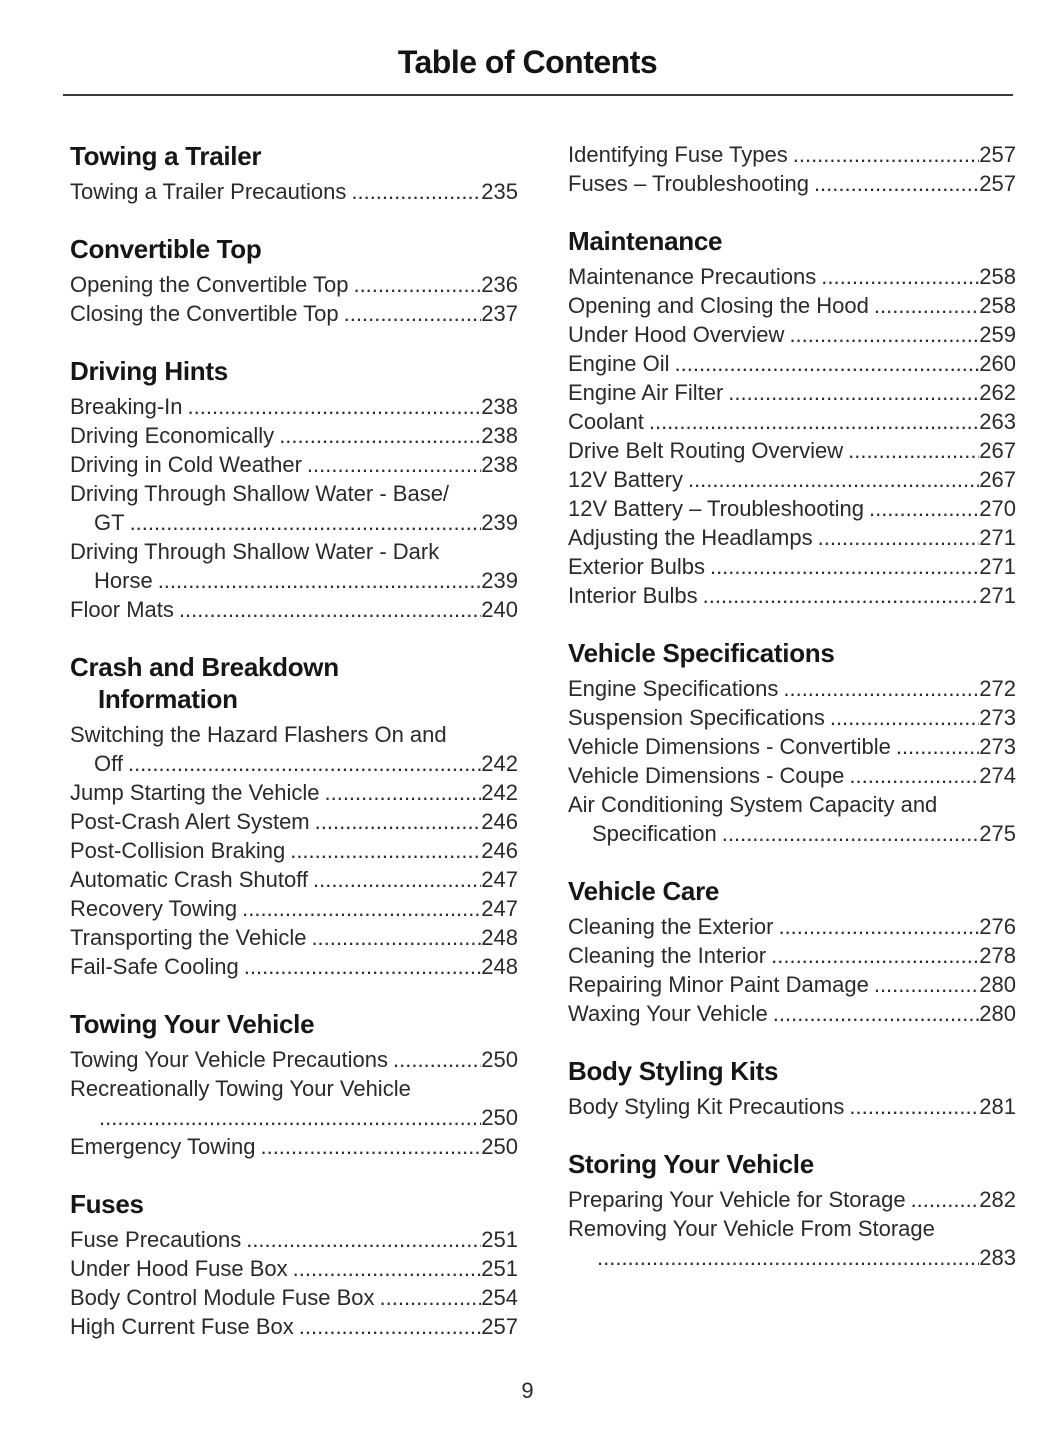 This screenshot has height=1448, width=1055. What do you see at coordinates (737, 1199) in the screenshot?
I see `entry-text: Preparing Your Vehicle for Storage` at bounding box center [737, 1199].